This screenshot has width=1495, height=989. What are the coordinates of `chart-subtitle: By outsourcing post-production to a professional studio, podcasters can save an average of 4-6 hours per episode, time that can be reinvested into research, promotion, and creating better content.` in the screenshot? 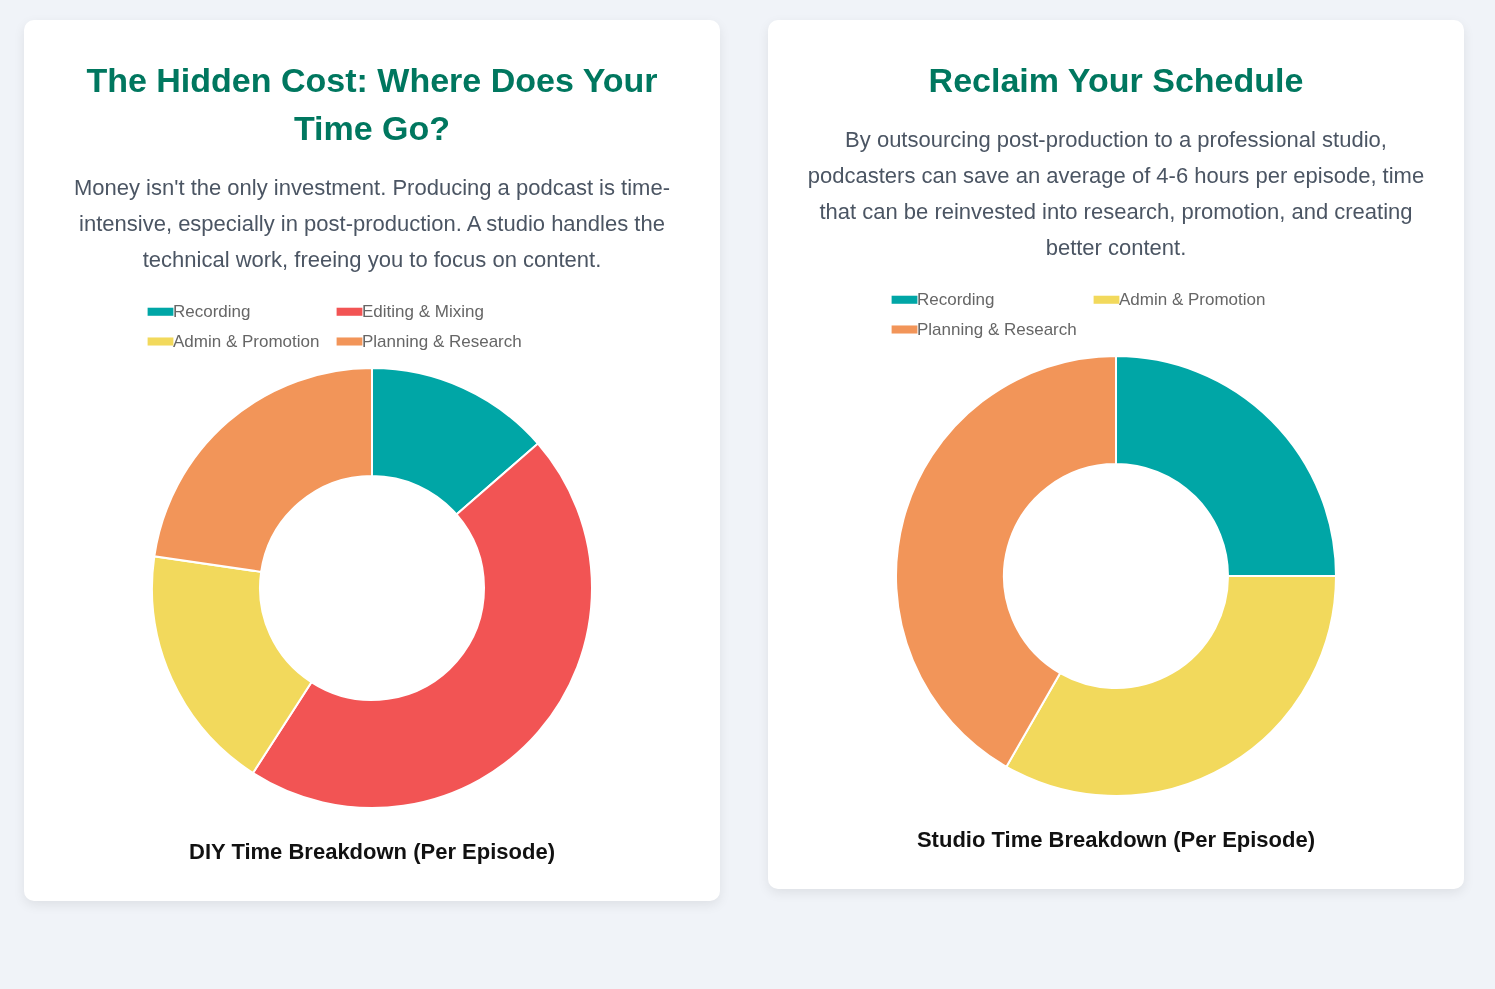 It's located at (1116, 194).